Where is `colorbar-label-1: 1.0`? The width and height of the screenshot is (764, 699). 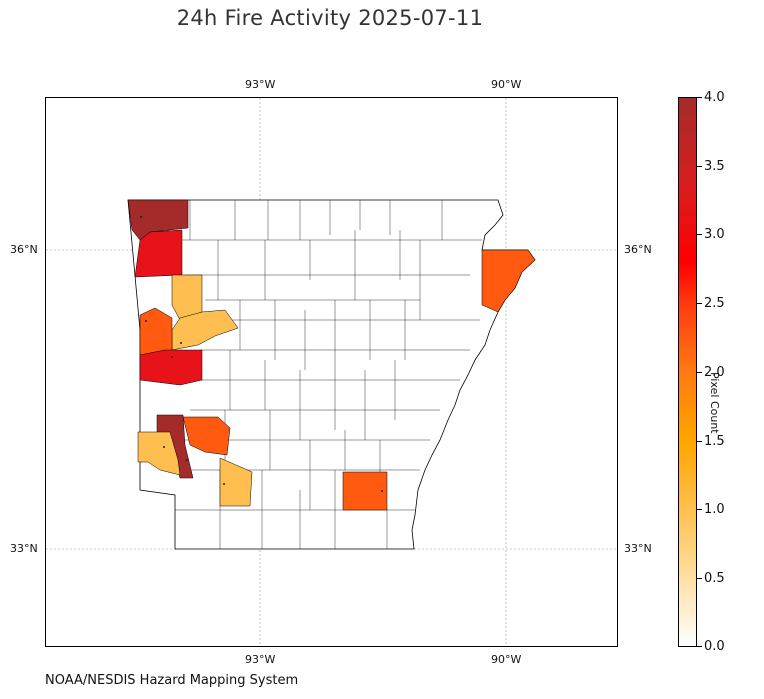 colorbar-label-1: 1.0 is located at coordinates (714, 509).